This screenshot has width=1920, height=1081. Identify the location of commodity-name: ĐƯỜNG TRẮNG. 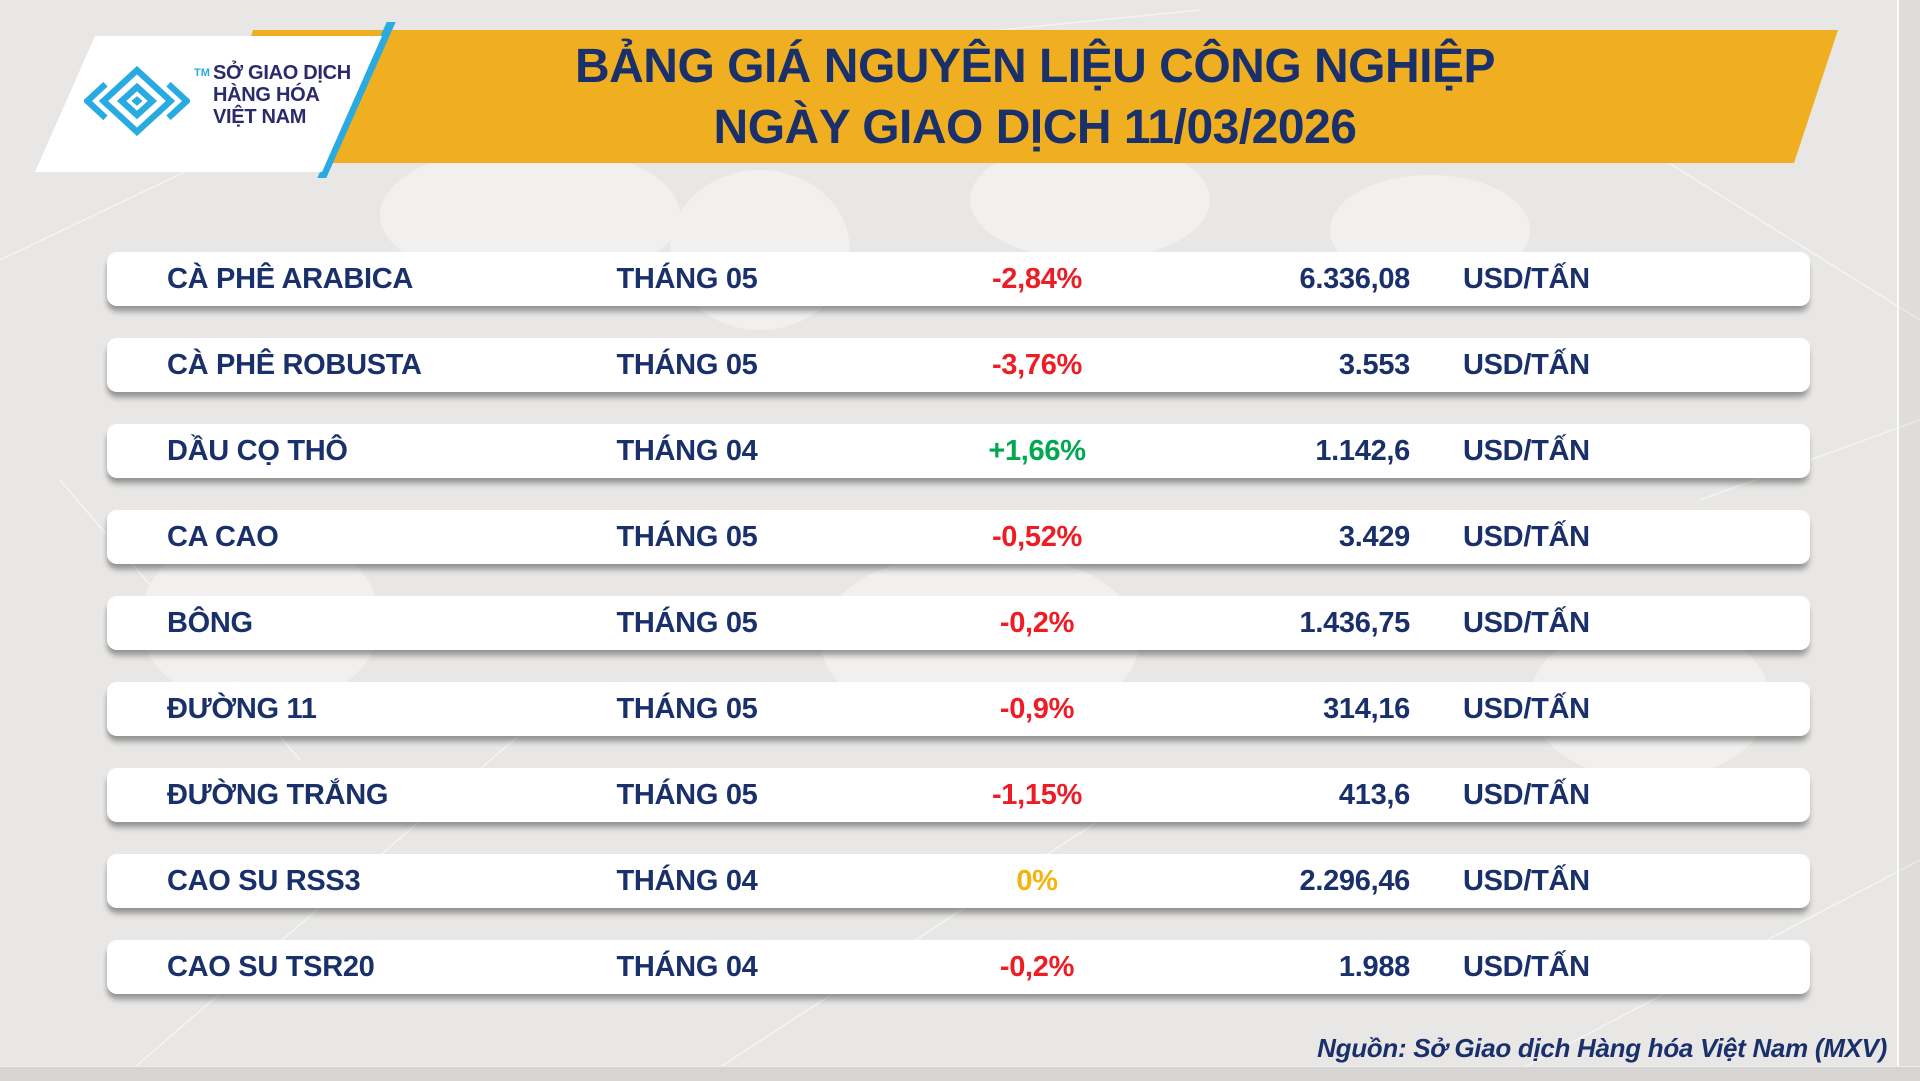
(278, 794).